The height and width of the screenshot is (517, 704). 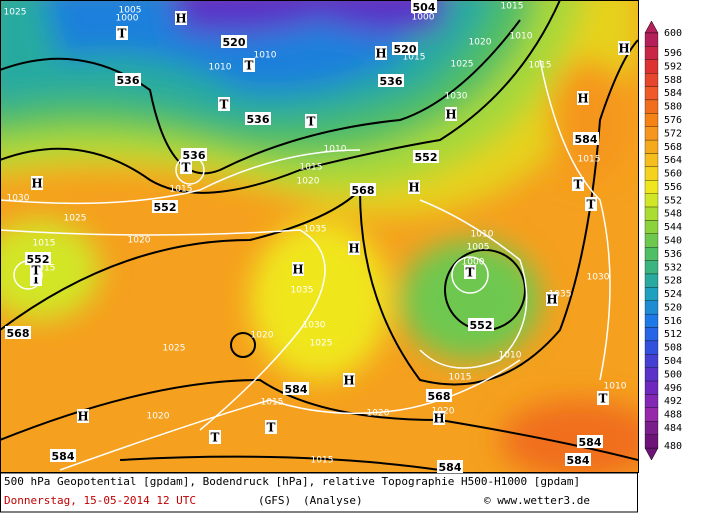 I want to click on colorbar-label: 540, so click(x=673, y=241).